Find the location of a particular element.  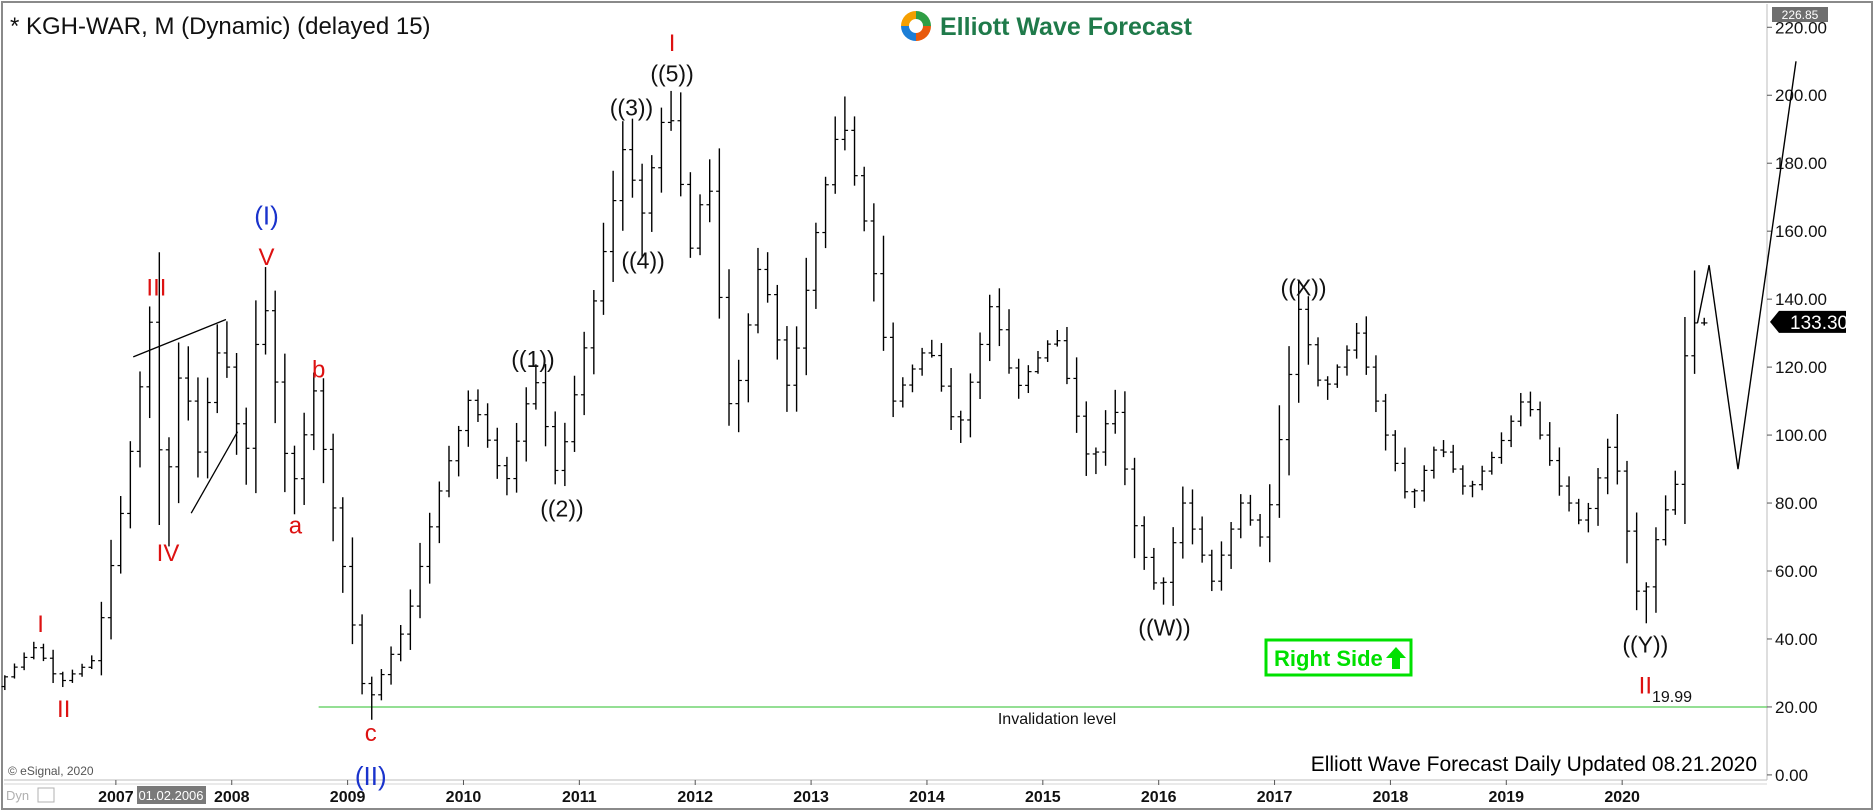

y-tick-label: 160.00 is located at coordinates (1801, 231).